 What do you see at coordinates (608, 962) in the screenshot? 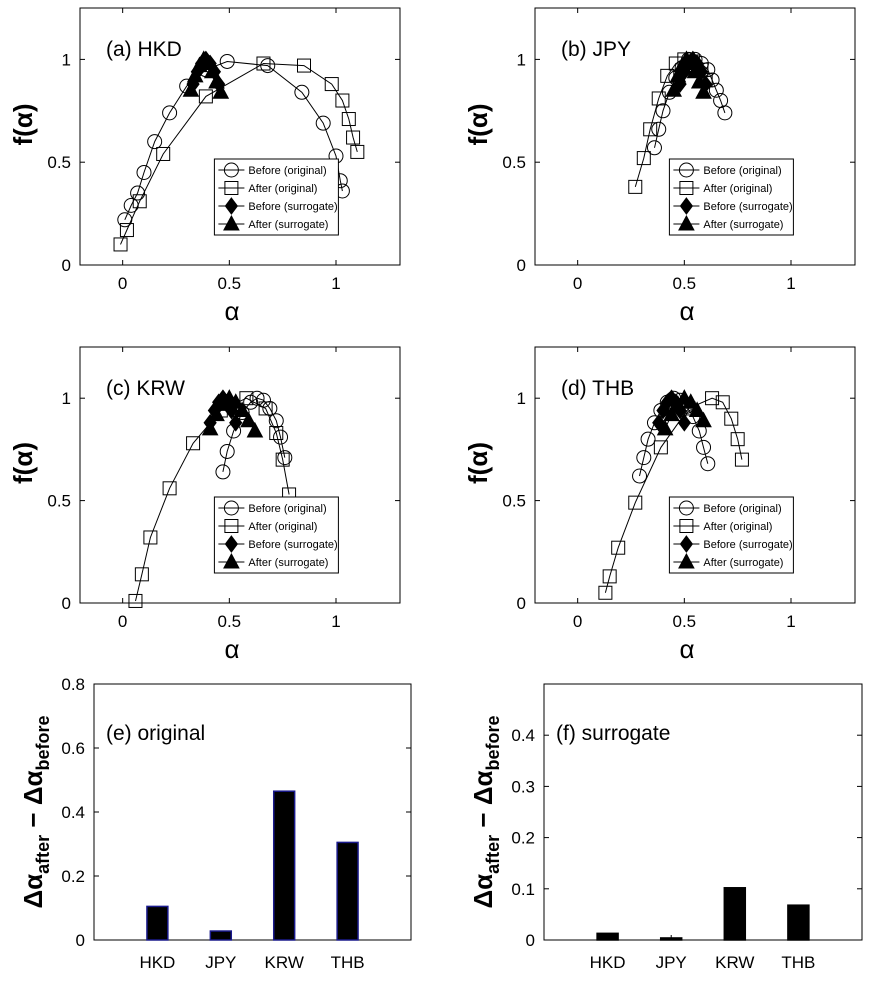
I see `category-label: HKD` at bounding box center [608, 962].